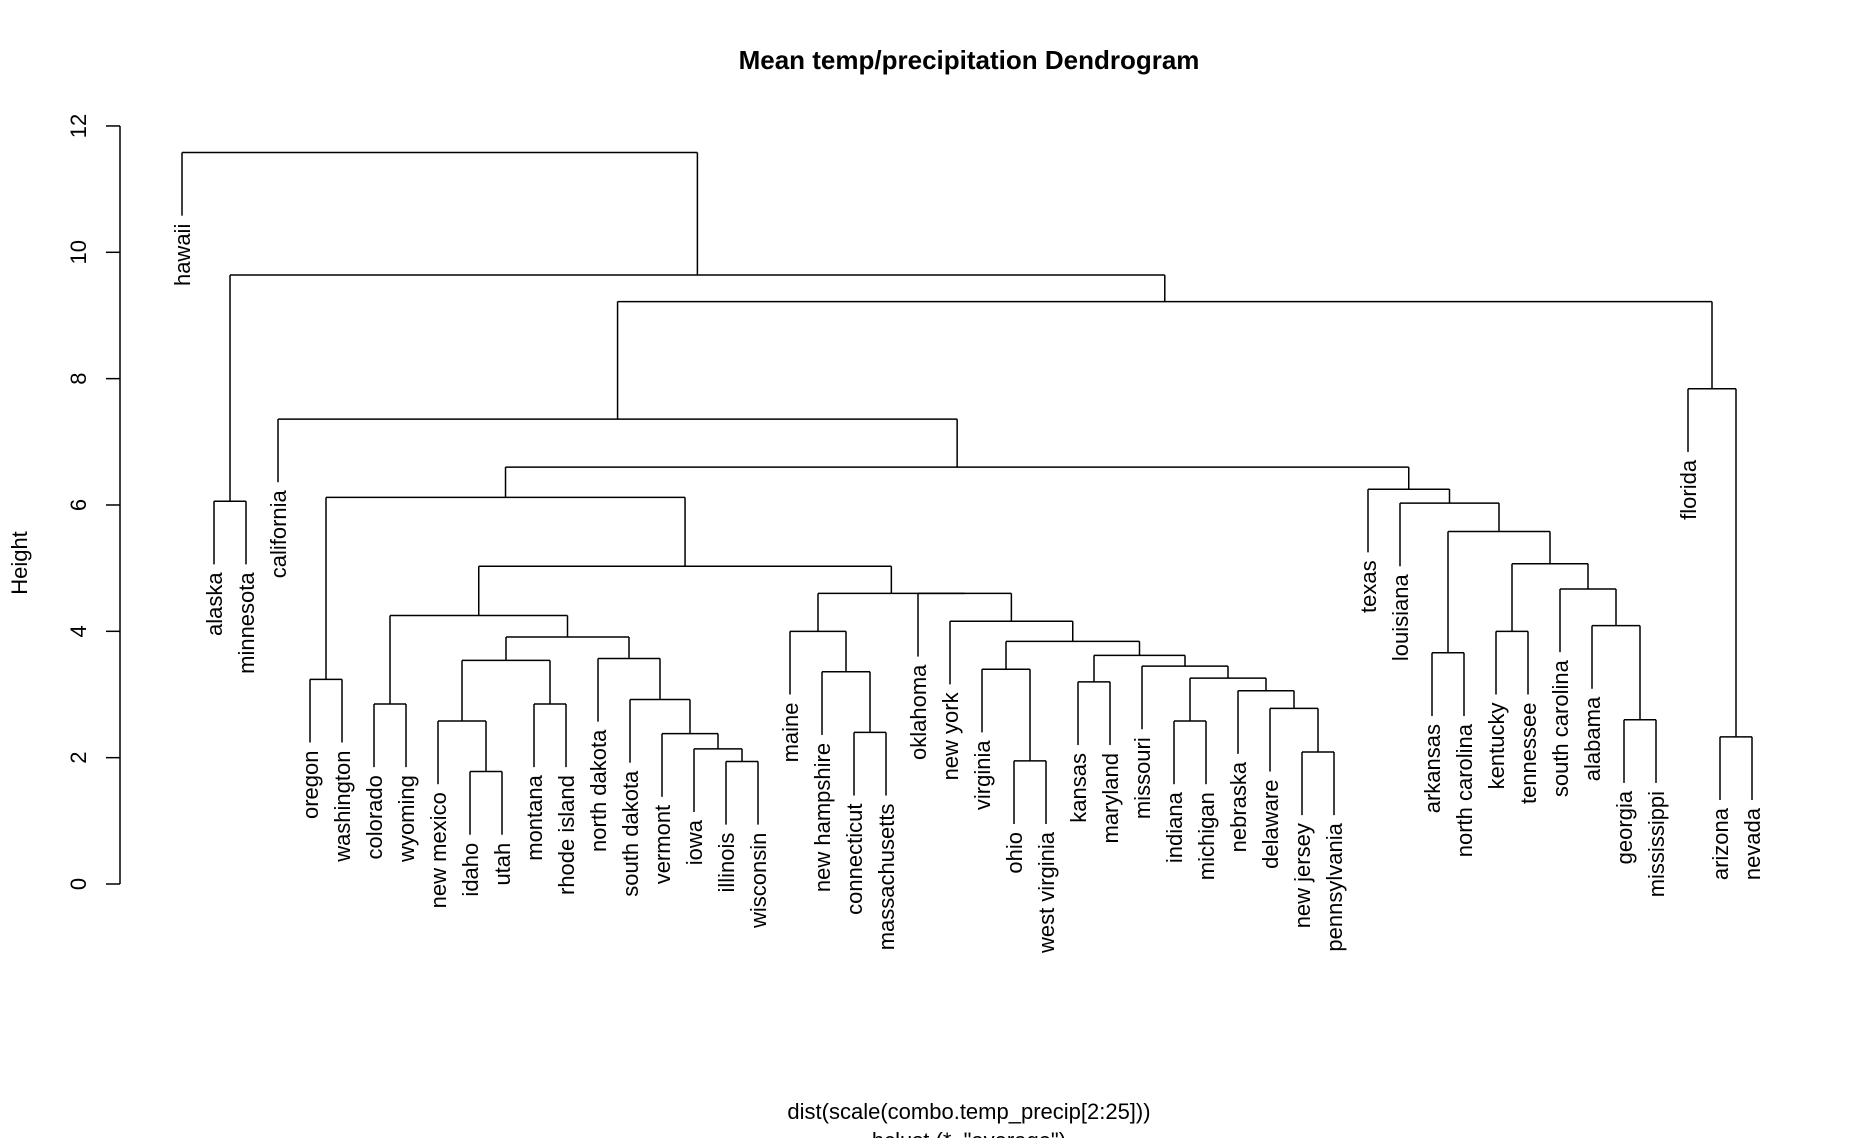  Describe the element at coordinates (1528, 753) in the screenshot. I see `leaf-label: tennessee` at that location.